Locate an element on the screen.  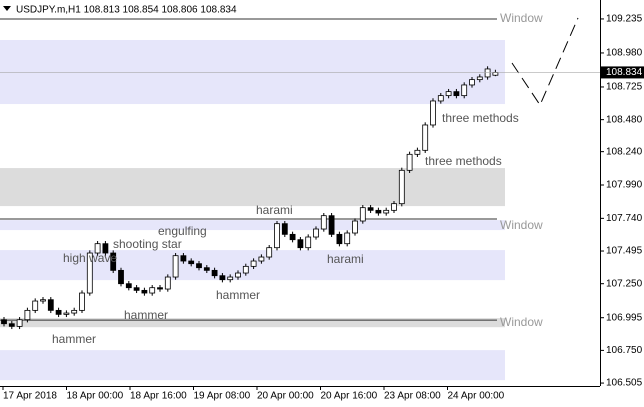
y-tick-label: 107.495 is located at coordinates (624, 251).